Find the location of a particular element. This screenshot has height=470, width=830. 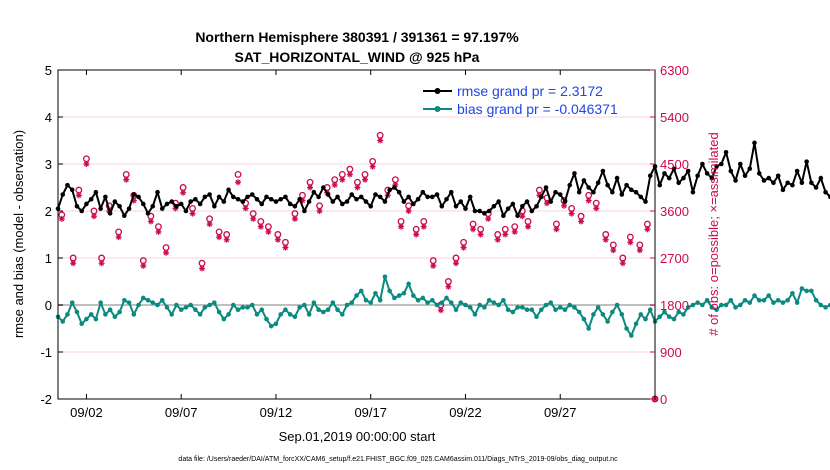

x-tick-label: 09/27 is located at coordinates (560, 412).